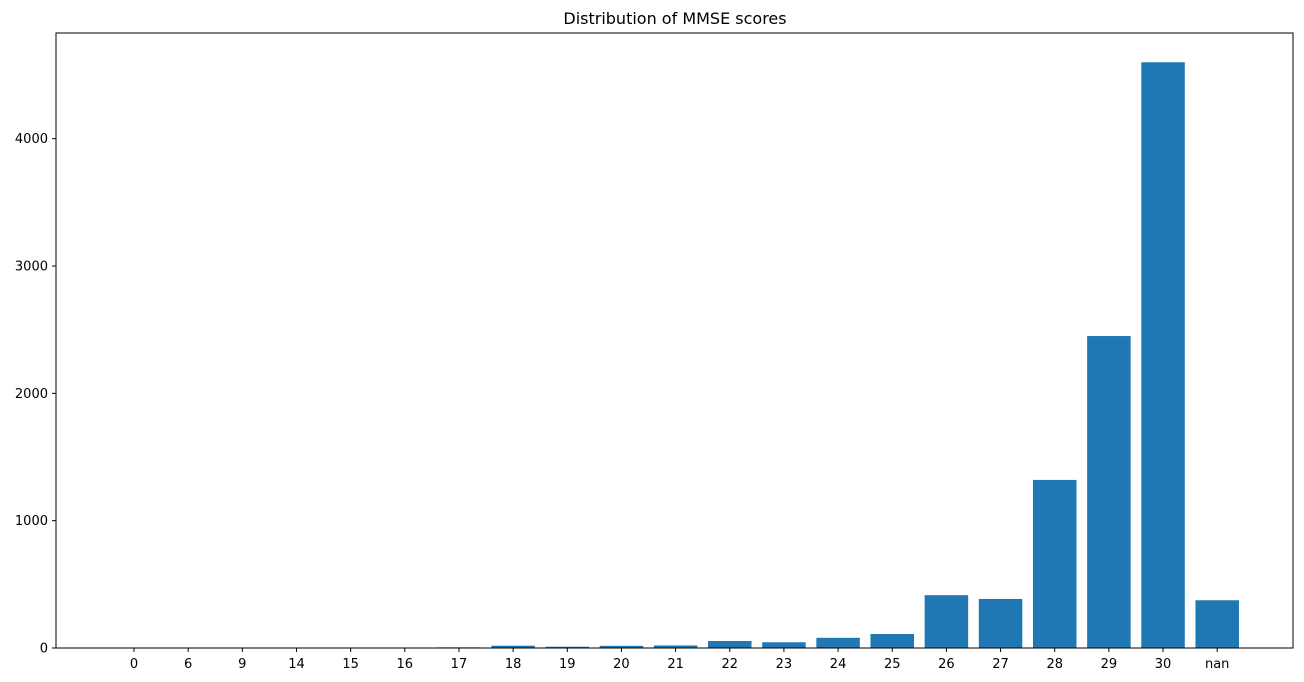  I want to click on x-tick-label: 16, so click(405, 664).